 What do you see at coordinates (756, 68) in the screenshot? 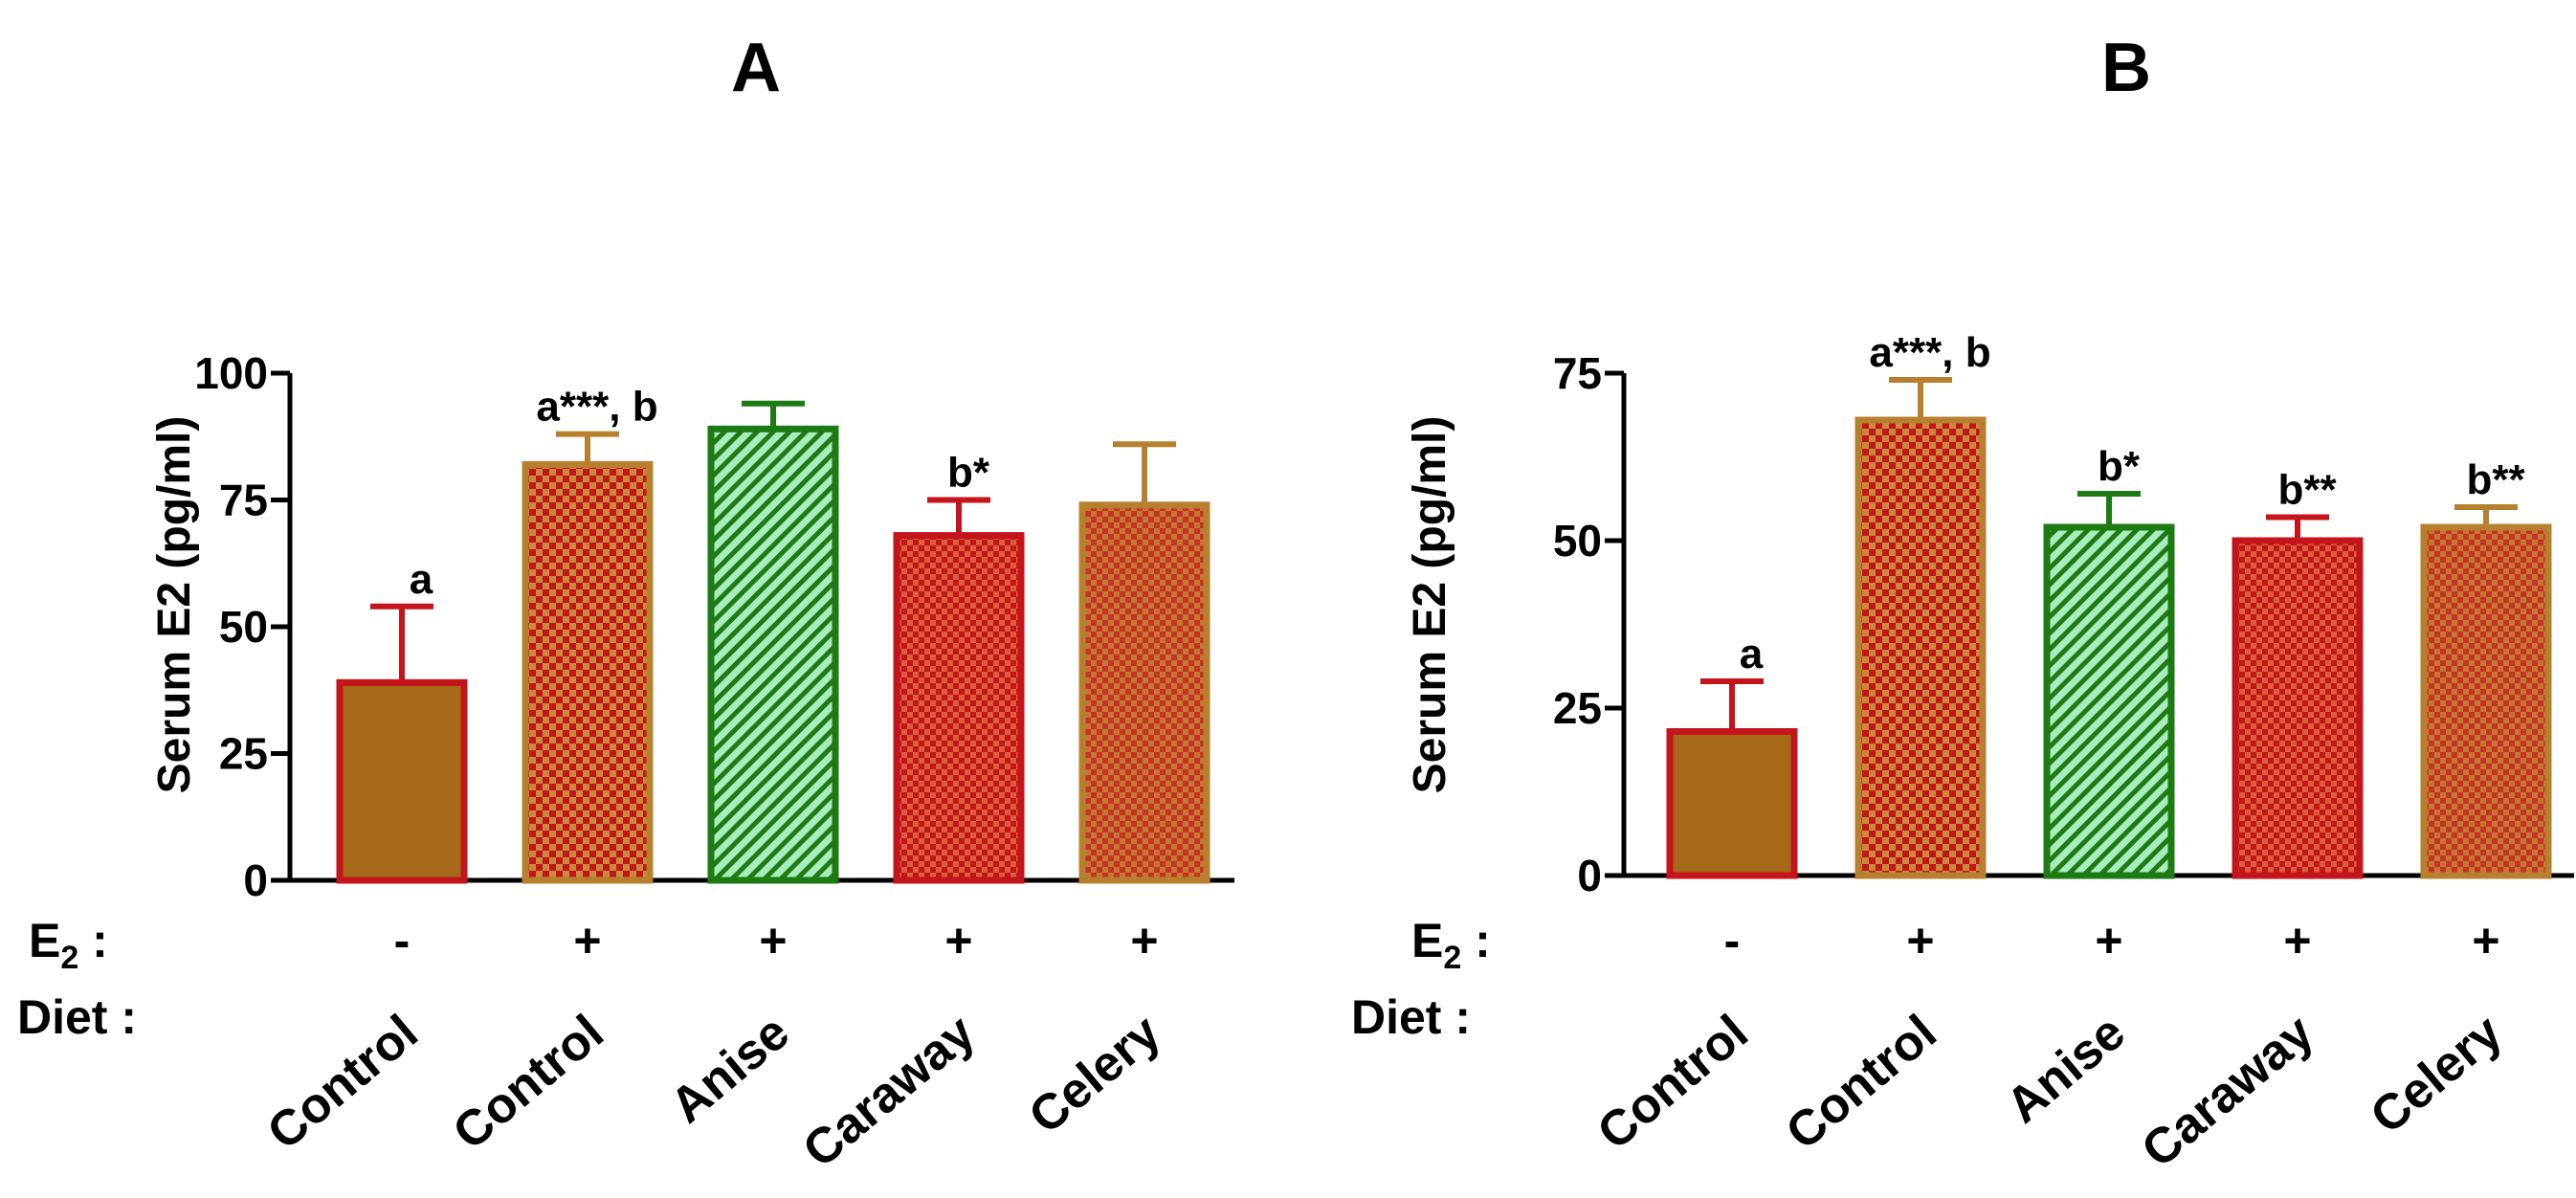
I see `panel-title: A` at bounding box center [756, 68].